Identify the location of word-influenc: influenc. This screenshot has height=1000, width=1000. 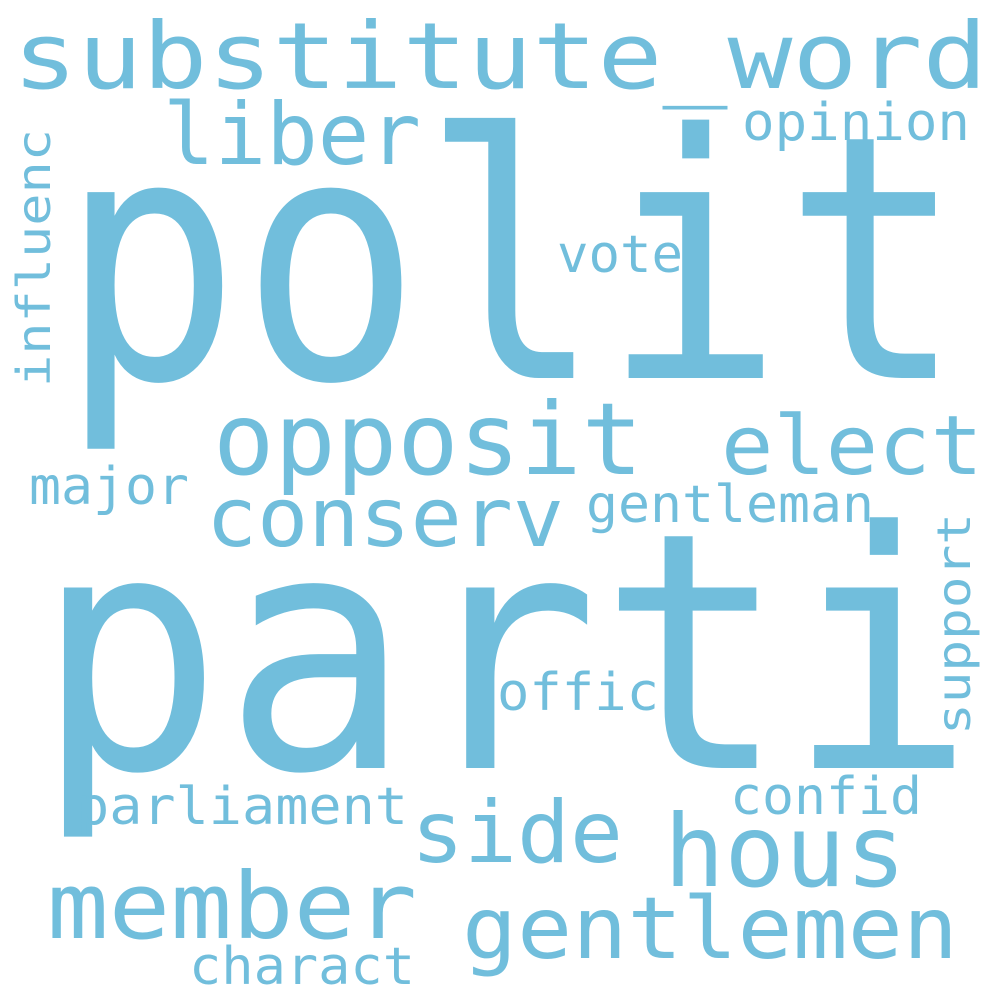
(34, 258).